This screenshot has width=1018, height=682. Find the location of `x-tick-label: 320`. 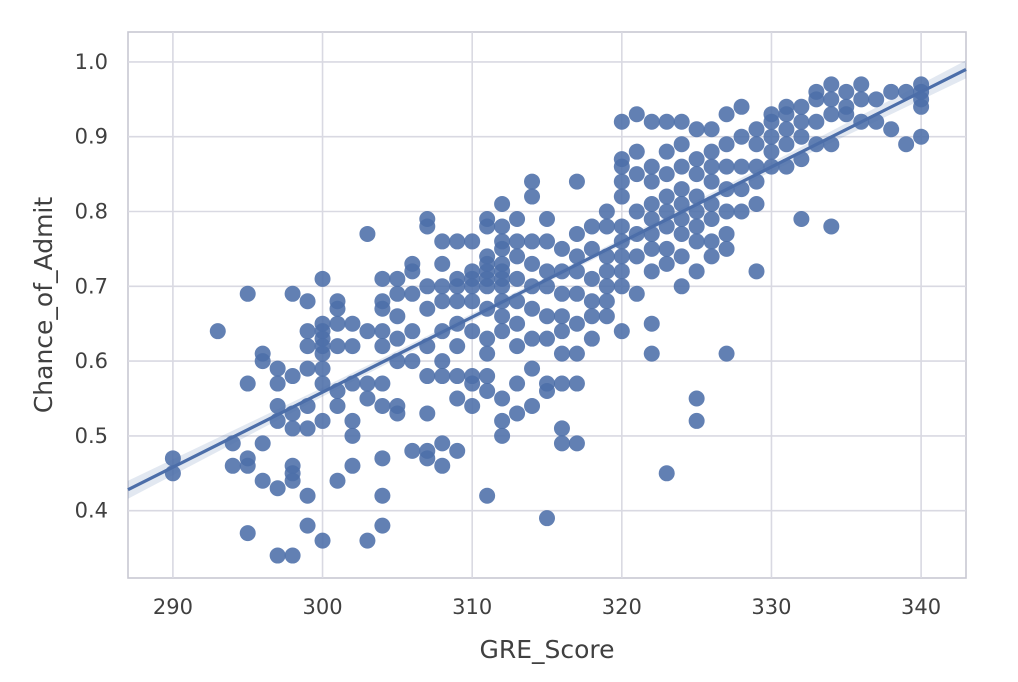

x-tick-label: 320 is located at coordinates (622, 607).